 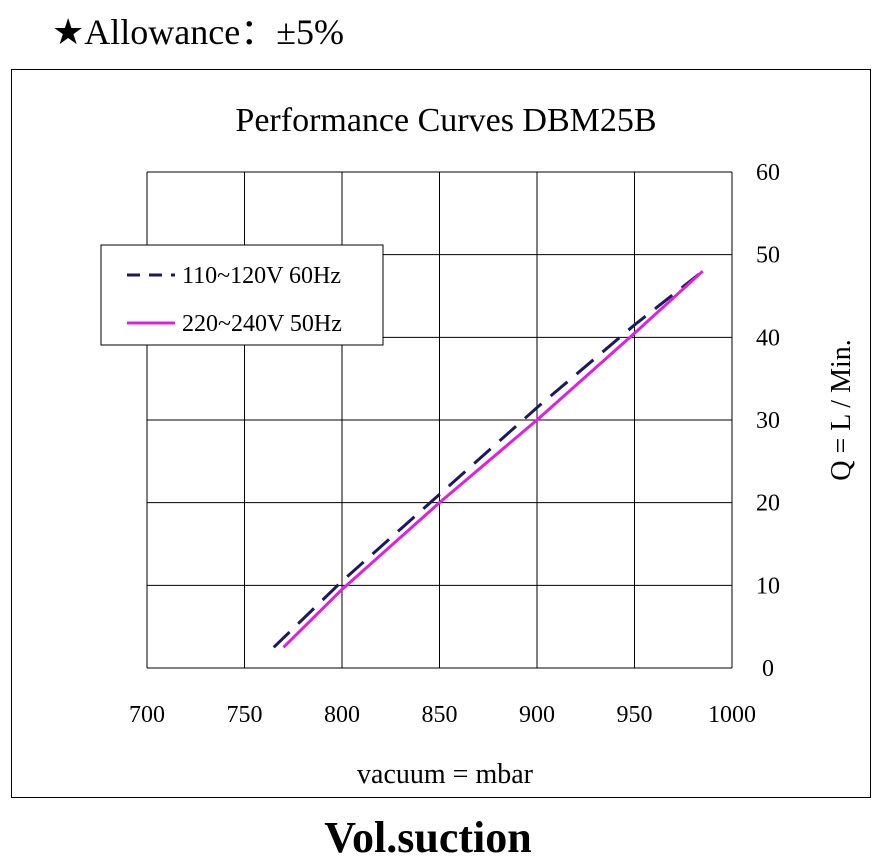 What do you see at coordinates (768, 256) in the screenshot?
I see `y-tick-label: 50` at bounding box center [768, 256].